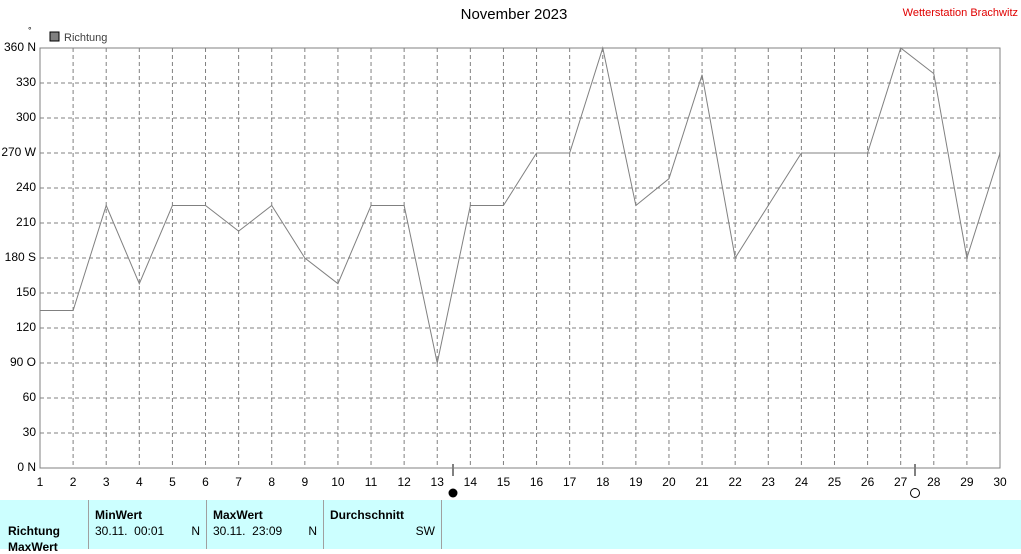 Image resolution: width=1021 pixels, height=554 pixels. Describe the element at coordinates (26, 82) in the screenshot. I see `y-tick-label: 330` at that location.